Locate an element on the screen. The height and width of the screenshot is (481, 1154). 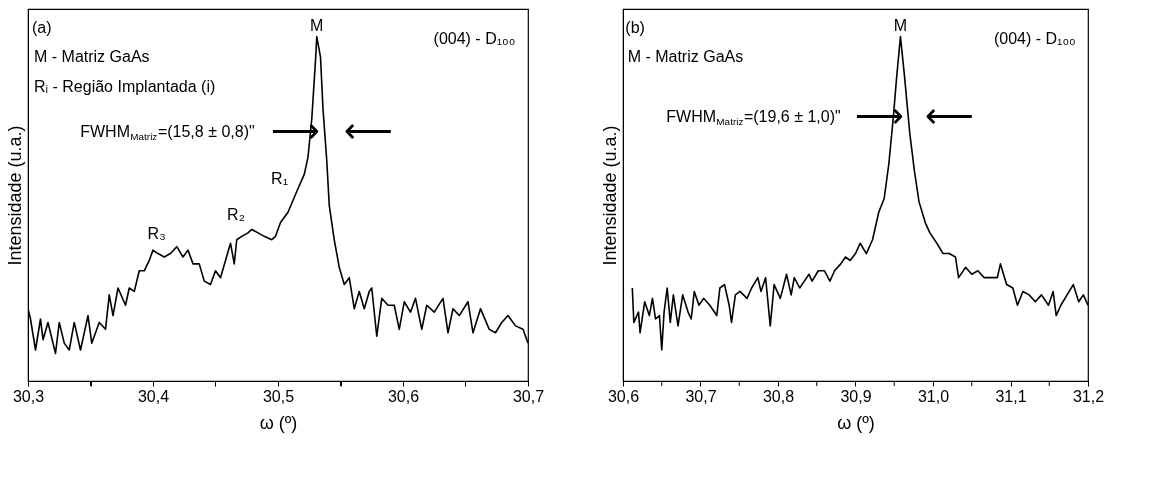
x-tick-label: 30,8 is located at coordinates (778, 396).